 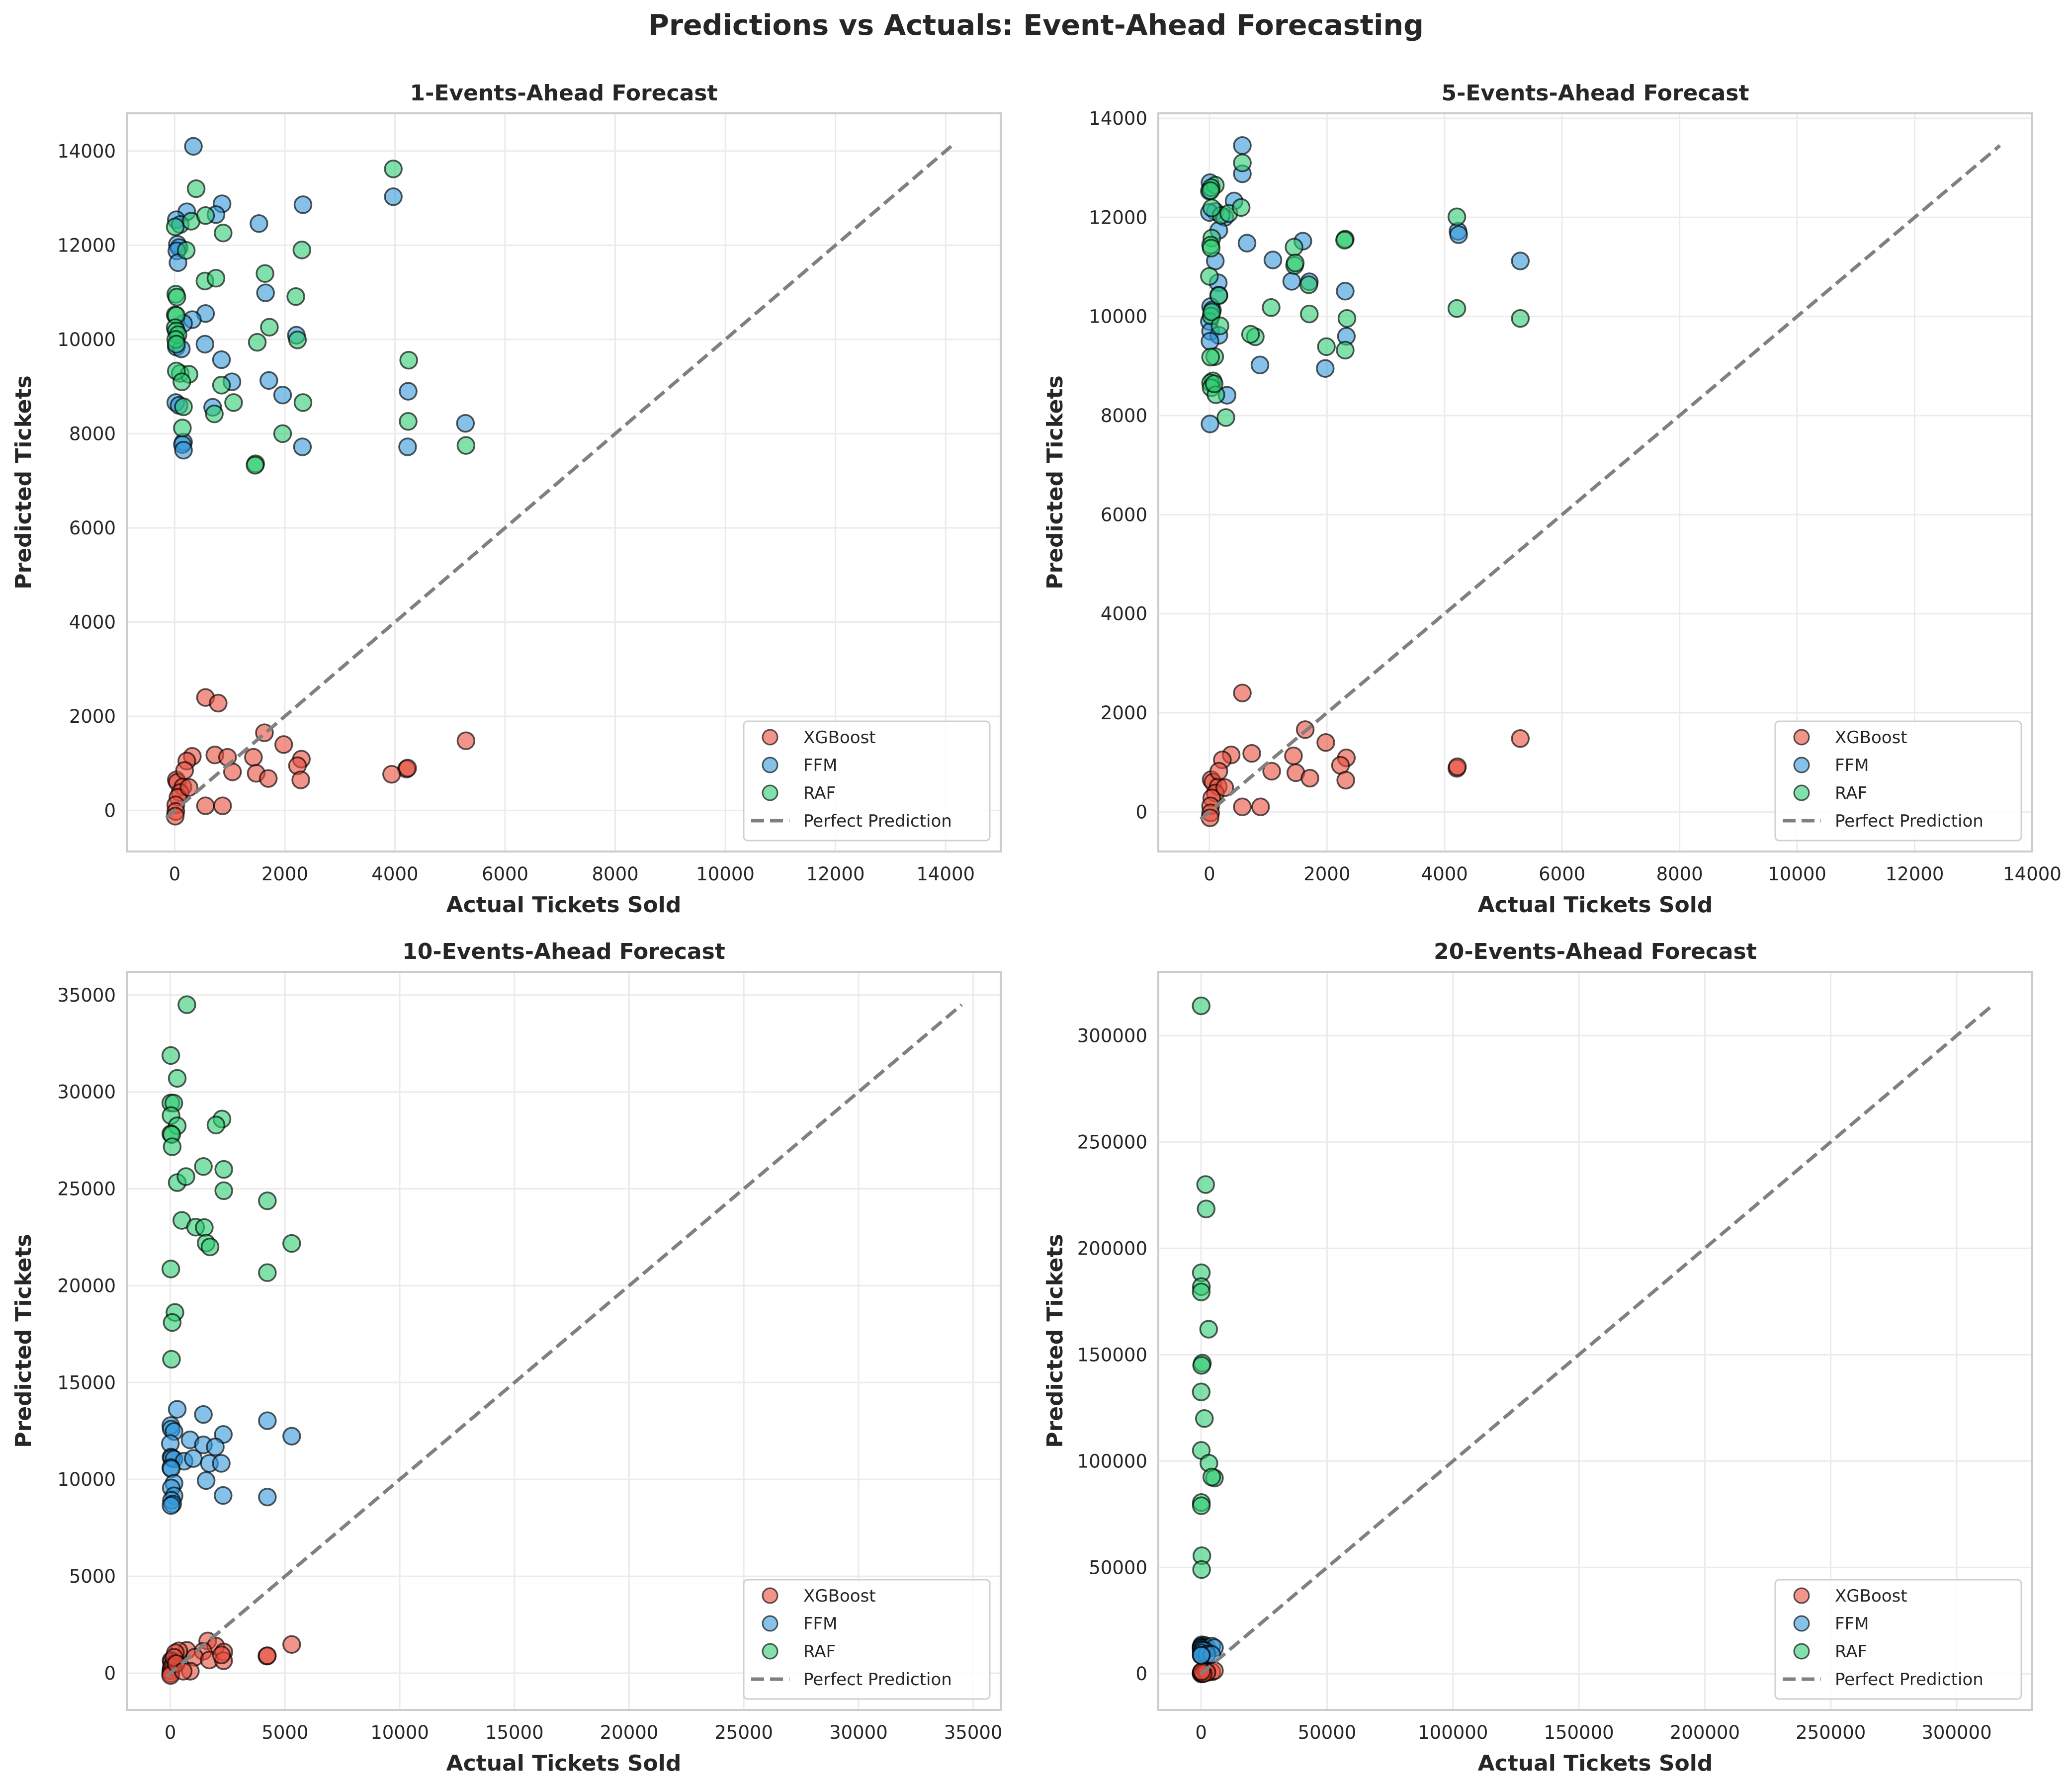 I want to click on y-tick-label: 14000, so click(x=87, y=151).